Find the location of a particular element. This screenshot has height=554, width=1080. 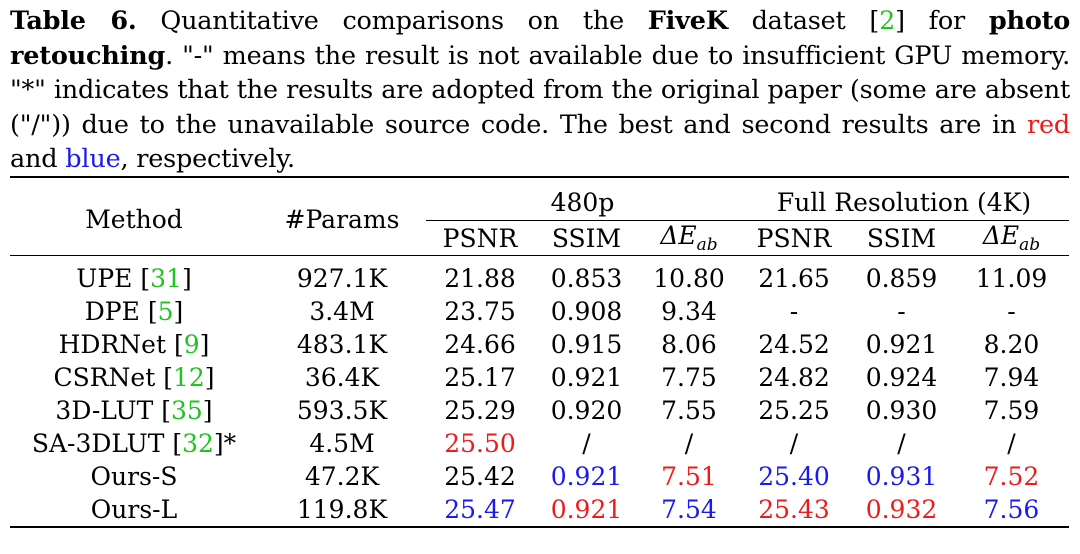

caption-text: Quantitative comparisons on the is located at coordinates (392, 21).